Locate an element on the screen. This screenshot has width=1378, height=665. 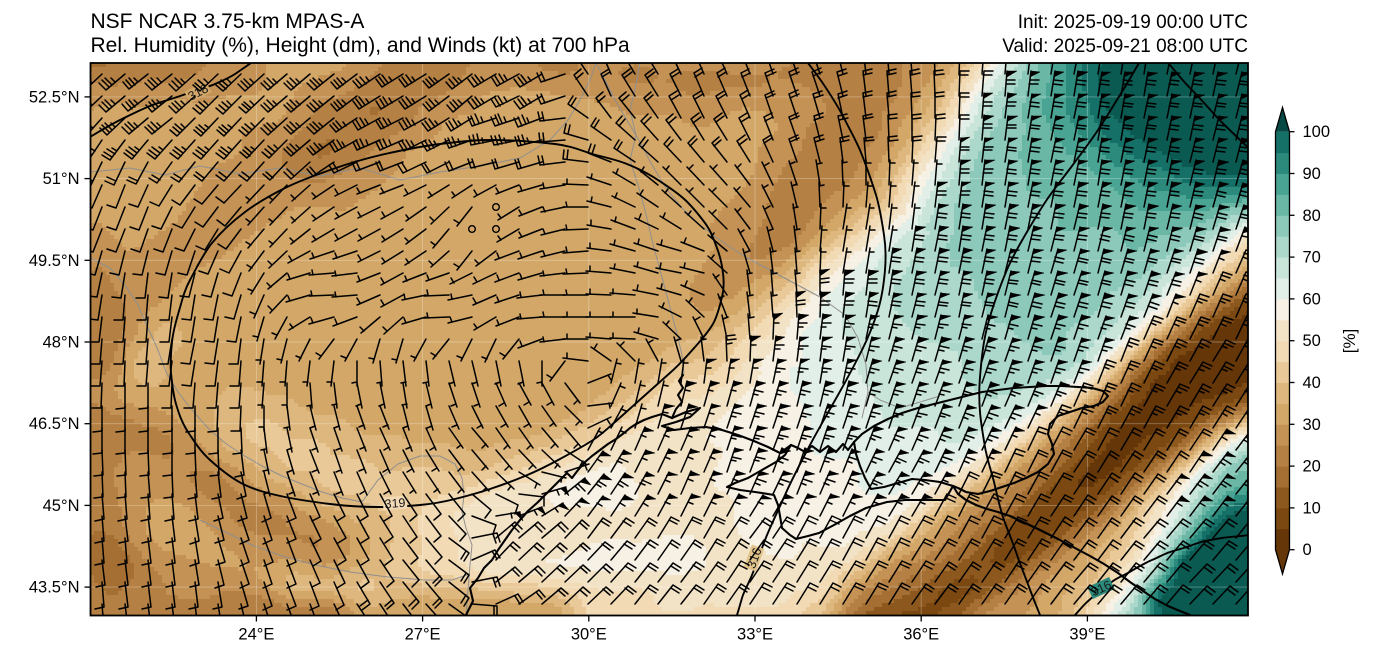
svg-text: 100 is located at coordinates (1317, 132).